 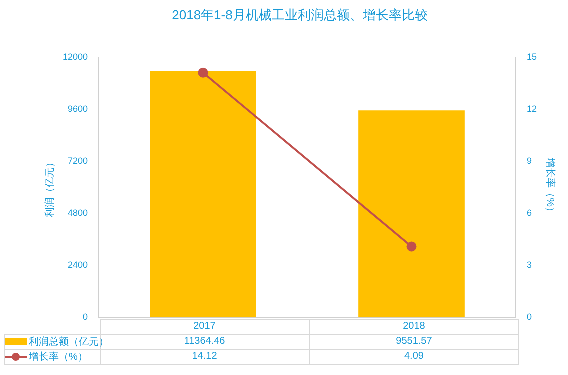 I want to click on legend-label: 利润总额（亿元）, so click(x=69, y=342).